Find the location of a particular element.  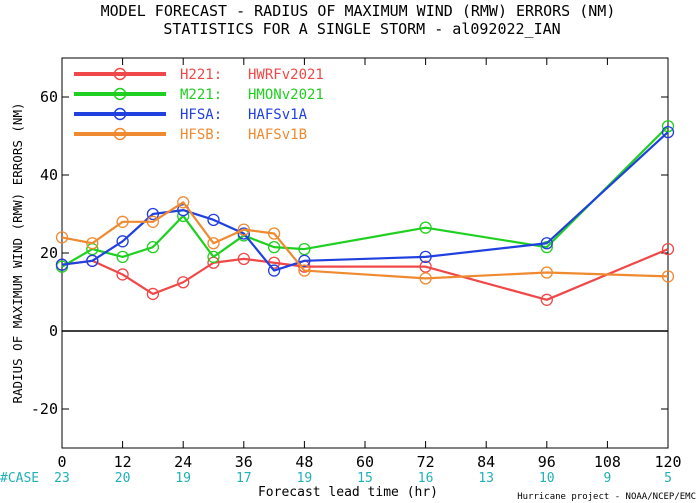

y-tick-label: -20 is located at coordinates (44, 409).